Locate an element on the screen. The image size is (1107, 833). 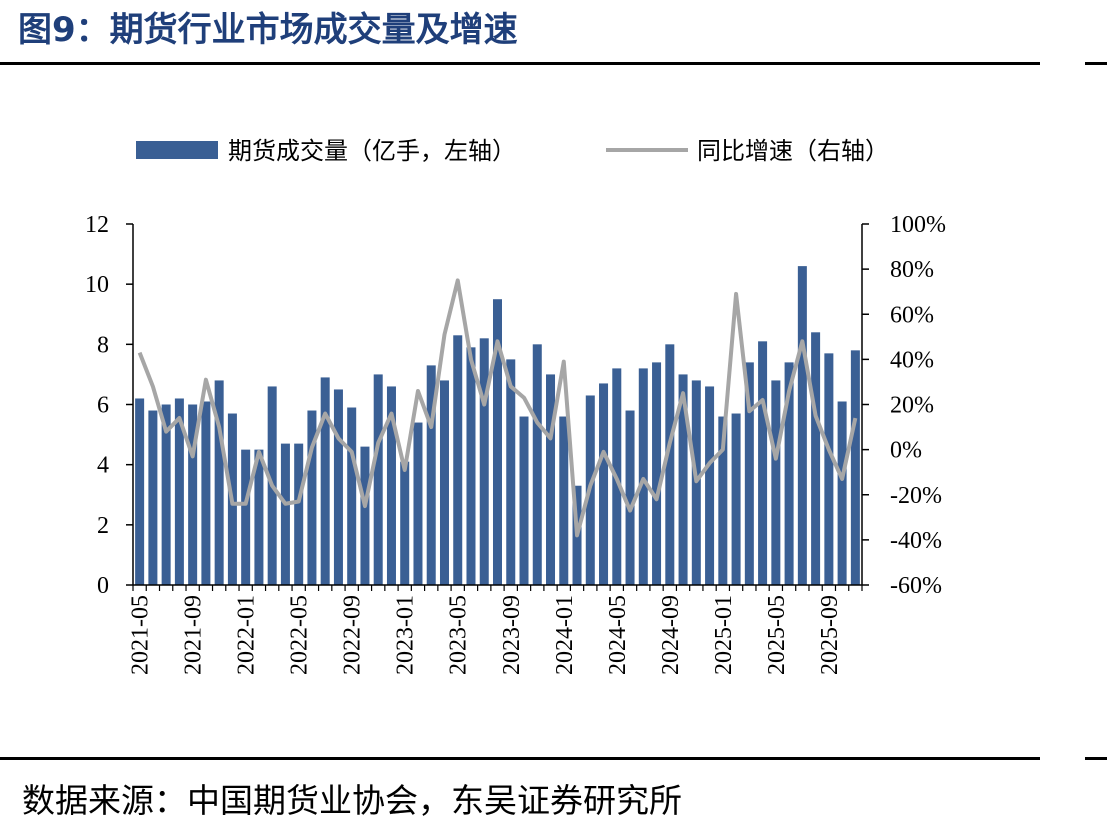
bottom-rule is located at coordinates (520, 758).